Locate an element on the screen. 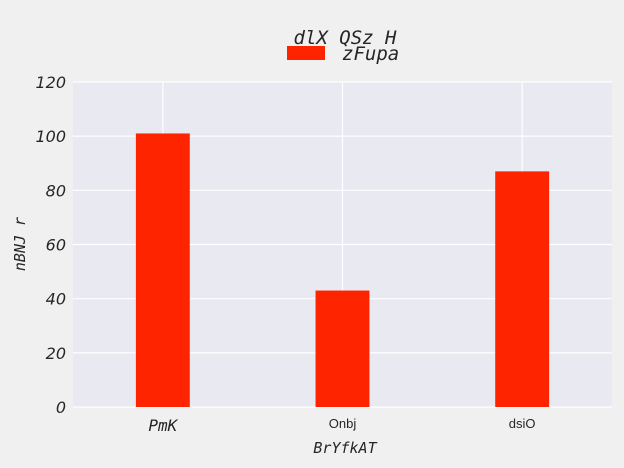 This screenshot has height=468, width=624. x-tick-label: Onbj is located at coordinates (343, 423).